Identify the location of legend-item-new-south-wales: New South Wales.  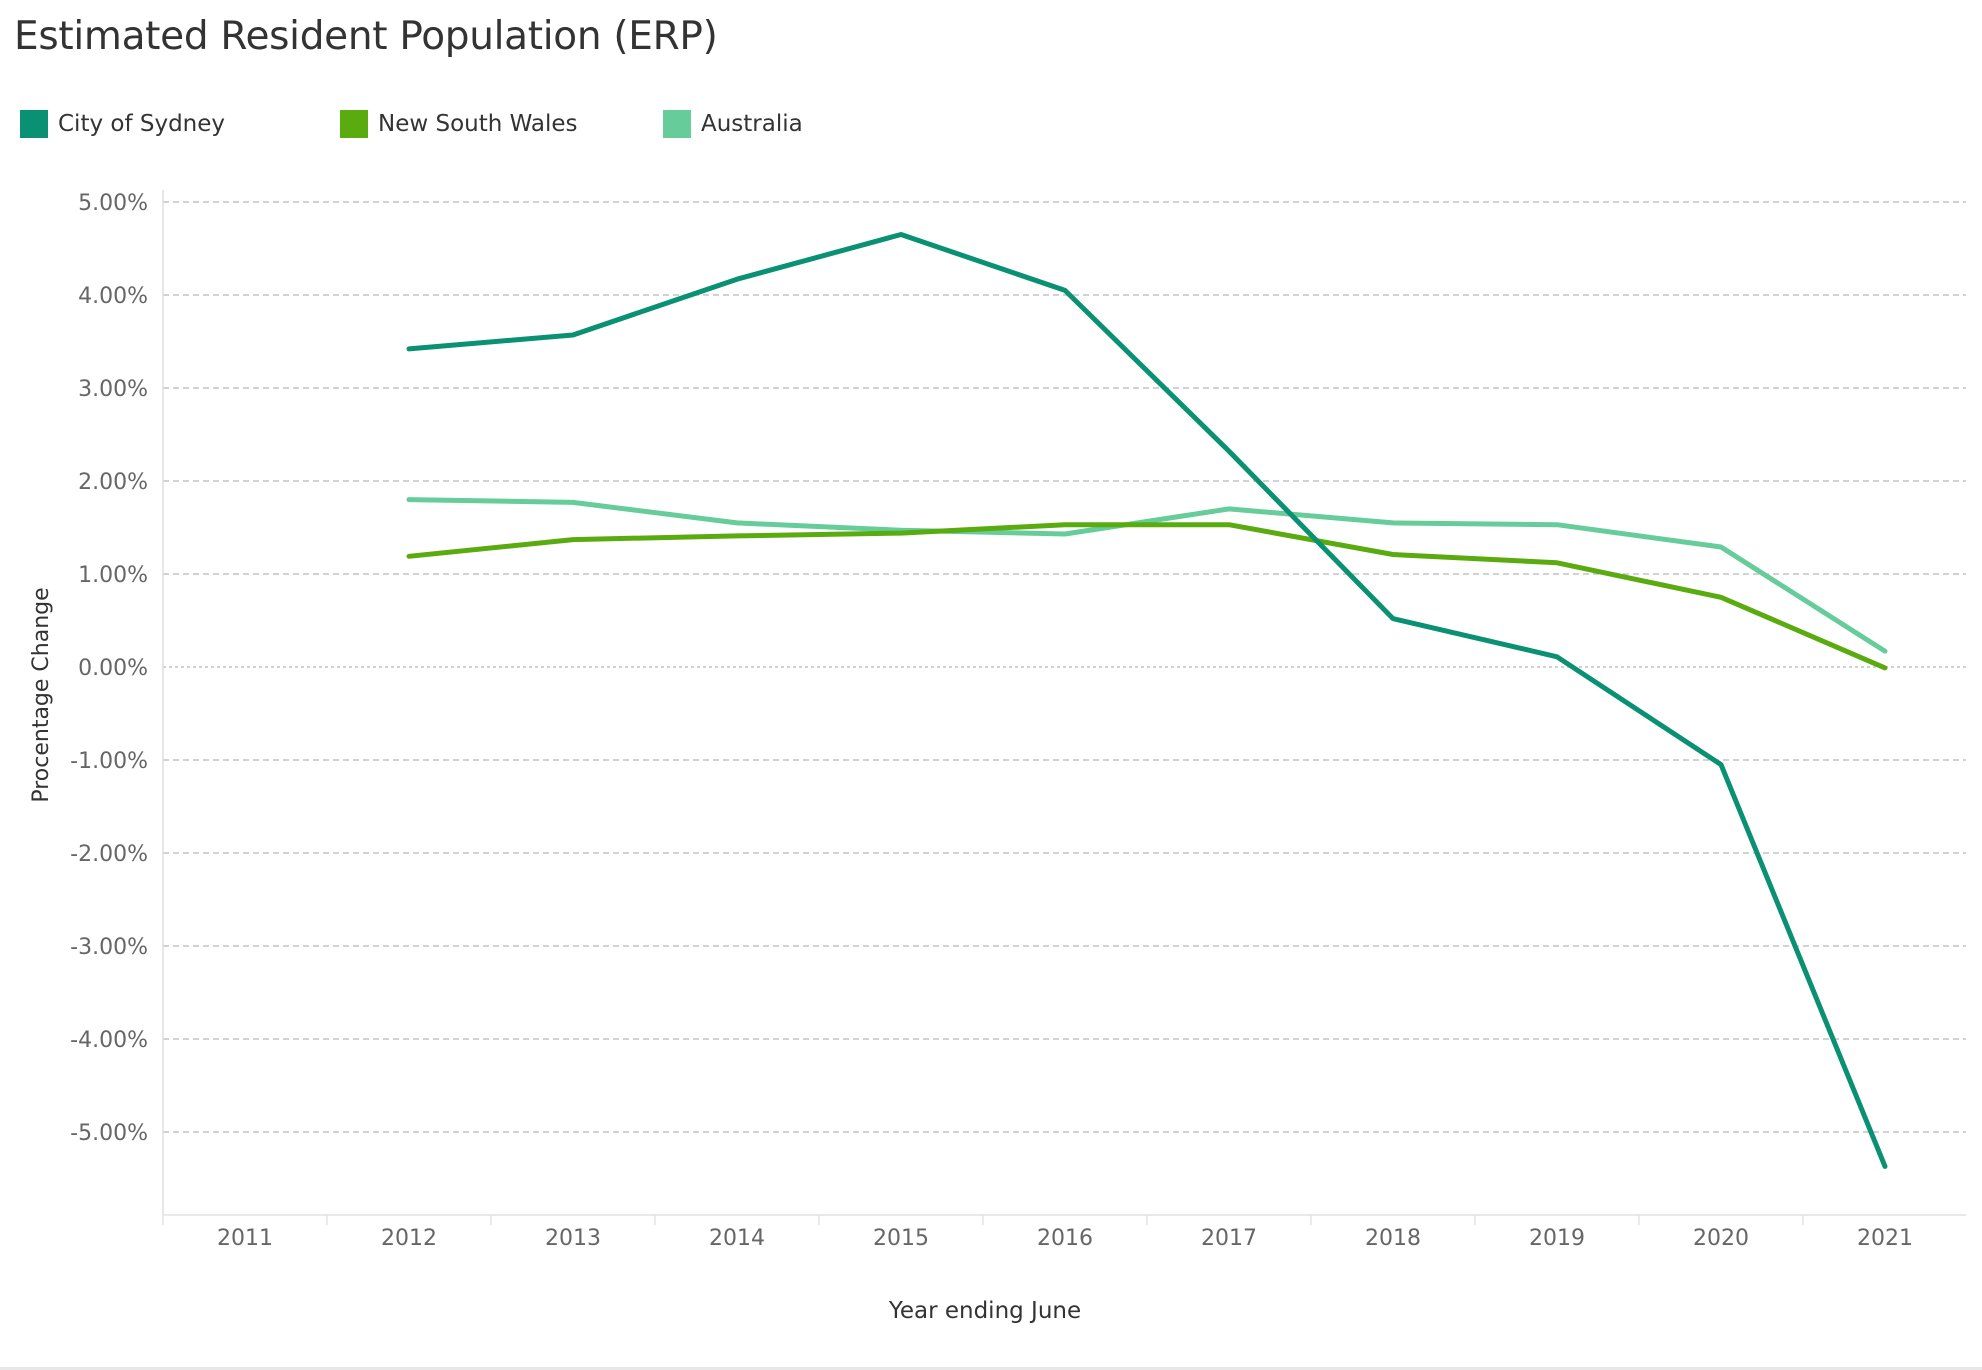
(459, 124).